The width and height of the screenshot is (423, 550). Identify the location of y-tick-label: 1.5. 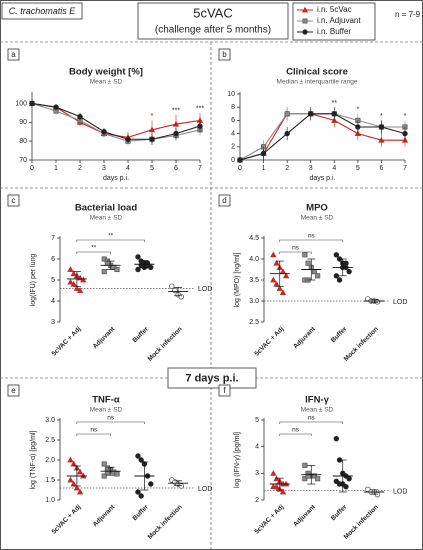
(50, 480).